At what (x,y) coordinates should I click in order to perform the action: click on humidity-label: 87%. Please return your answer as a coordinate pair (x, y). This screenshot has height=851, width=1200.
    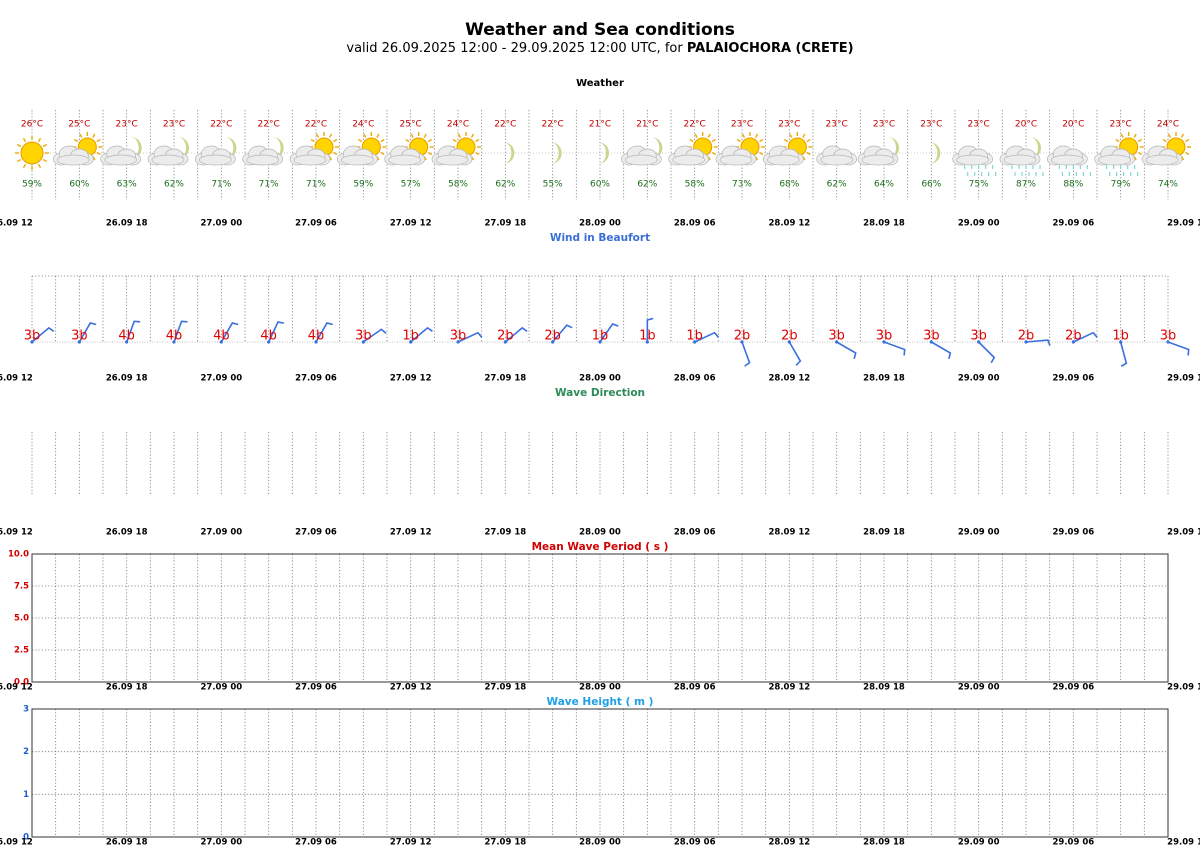
    Looking at the image, I should click on (1026, 185).